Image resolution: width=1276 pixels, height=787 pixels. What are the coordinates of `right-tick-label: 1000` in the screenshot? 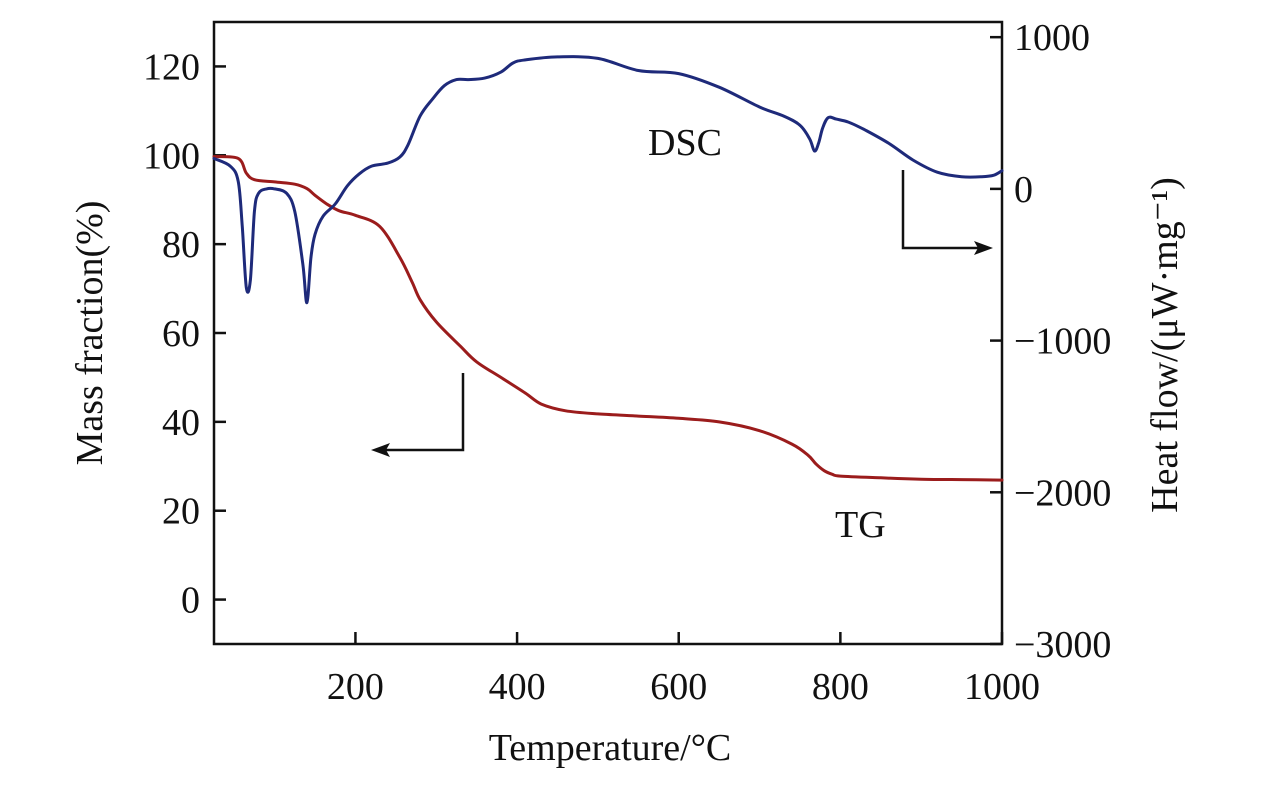 It's located at (1052, 38).